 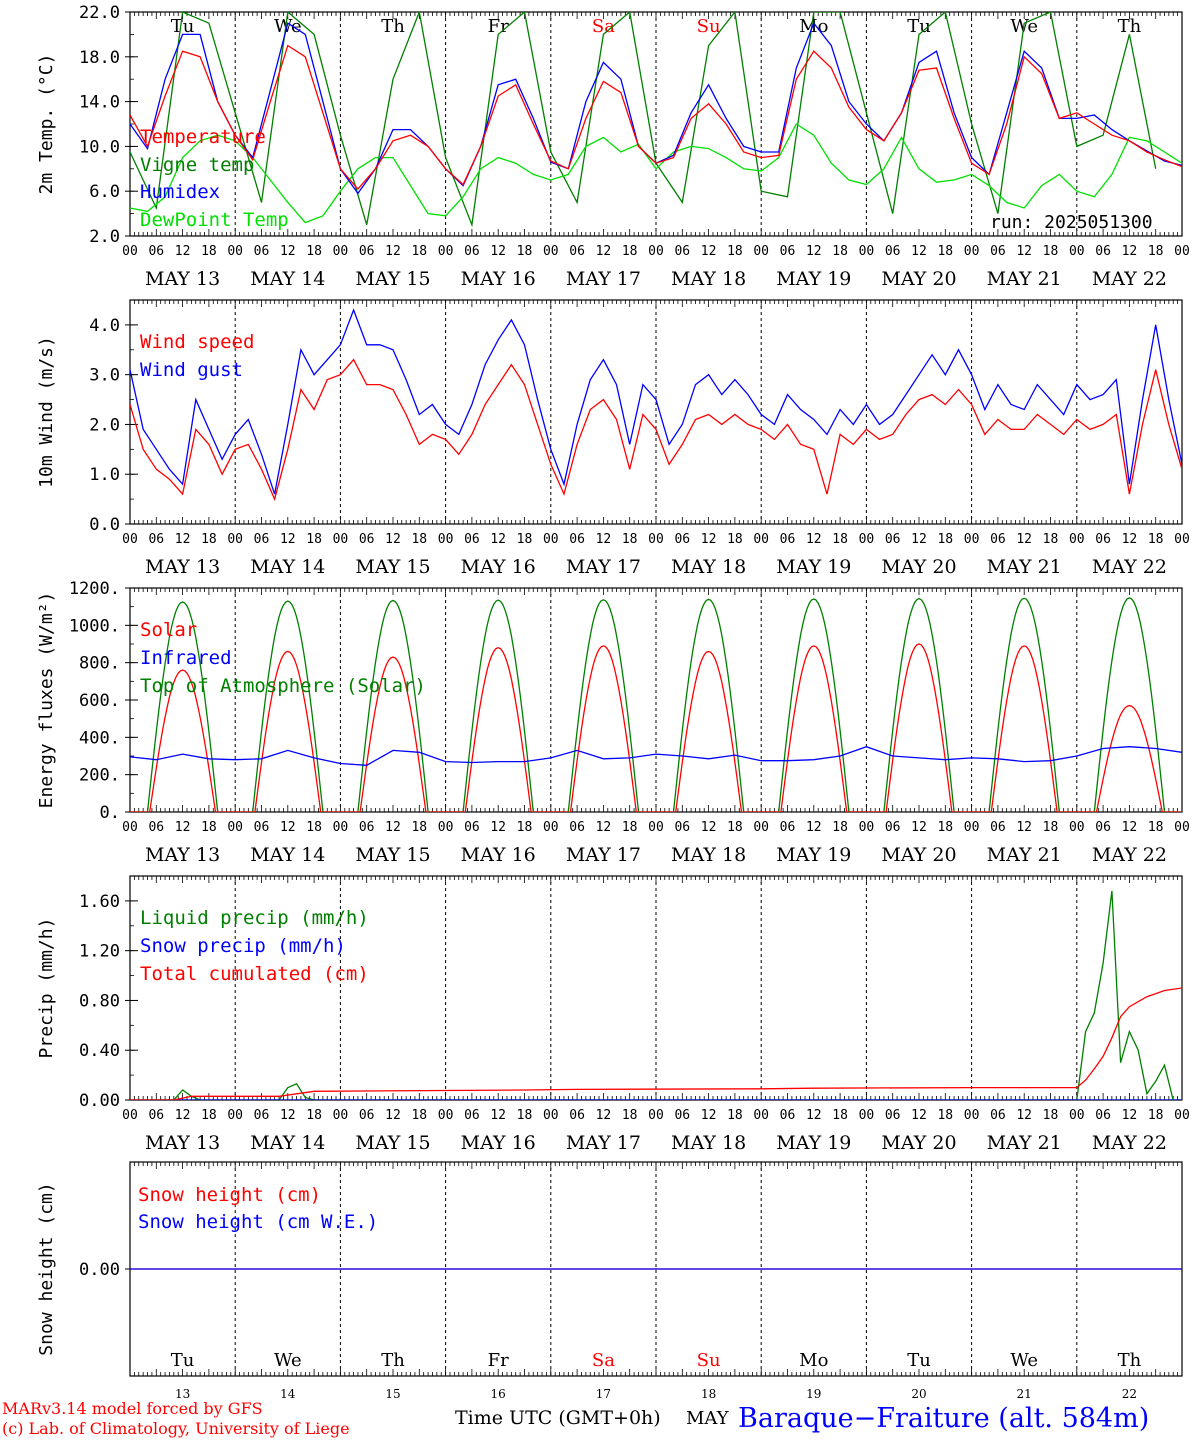 I want to click on y-tick-label: 22.0, so click(x=99, y=13).